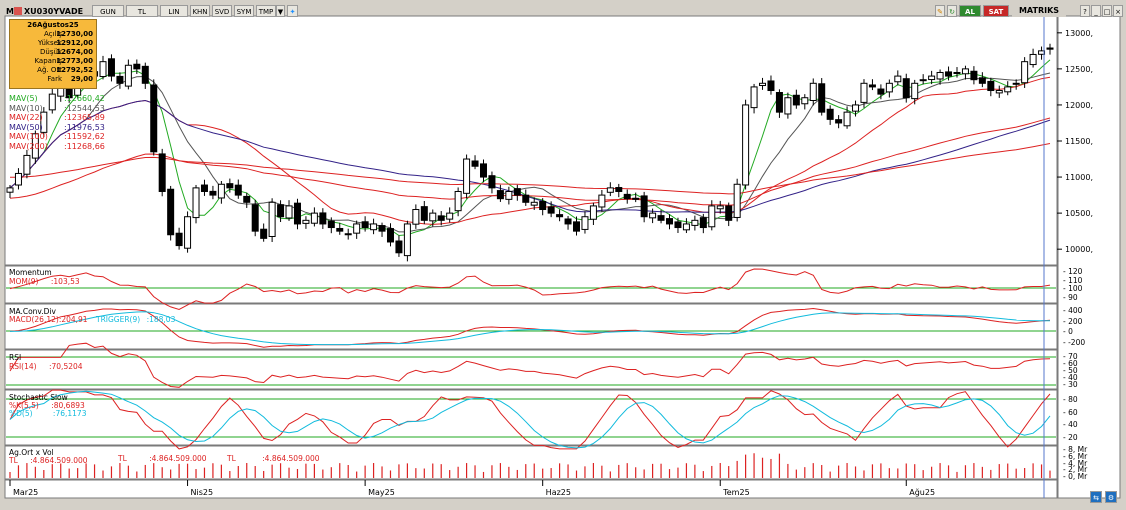  I want to click on stoch-tick-label: - 60, so click(1070, 412).